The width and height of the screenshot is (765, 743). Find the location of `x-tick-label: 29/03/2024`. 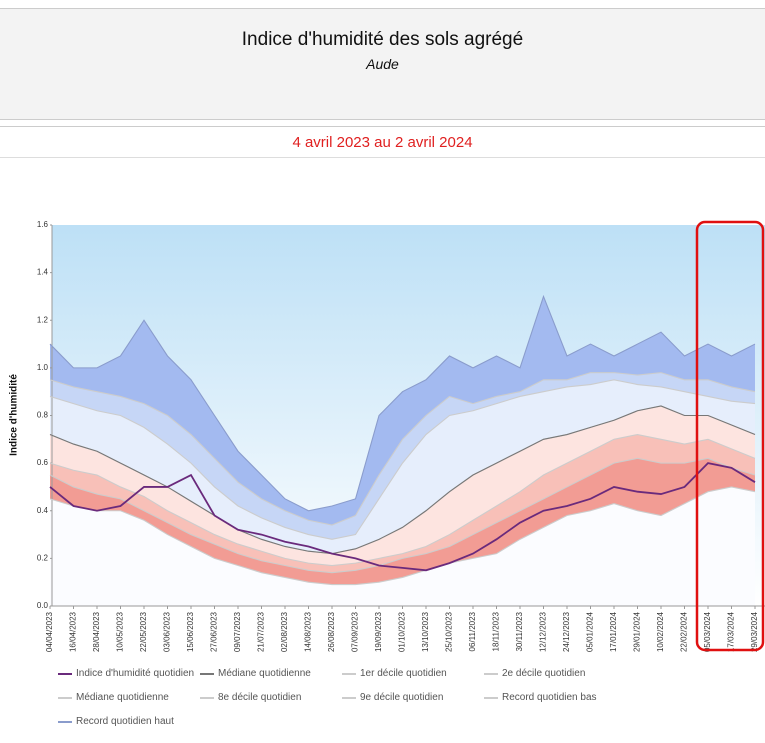

x-tick-label: 29/03/2024 is located at coordinates (754, 631).